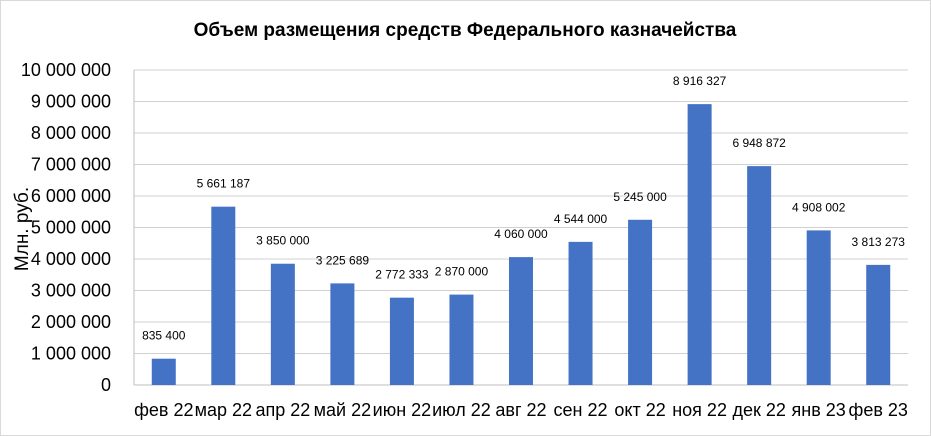 This screenshot has width=931, height=436. Describe the element at coordinates (71, 165) in the screenshot. I see `y-tick-label: 7 000 000` at that location.